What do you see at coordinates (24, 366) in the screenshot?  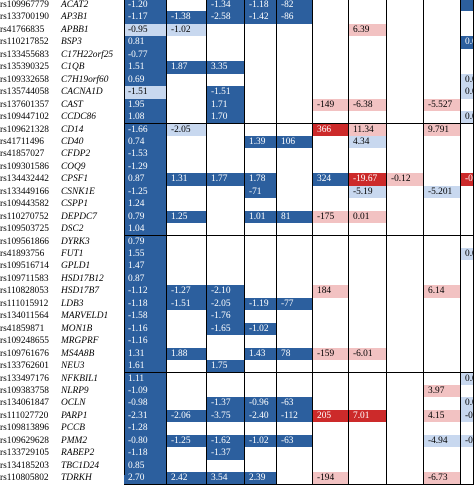 I see `snp-id: rs133762601` at bounding box center [24, 366].